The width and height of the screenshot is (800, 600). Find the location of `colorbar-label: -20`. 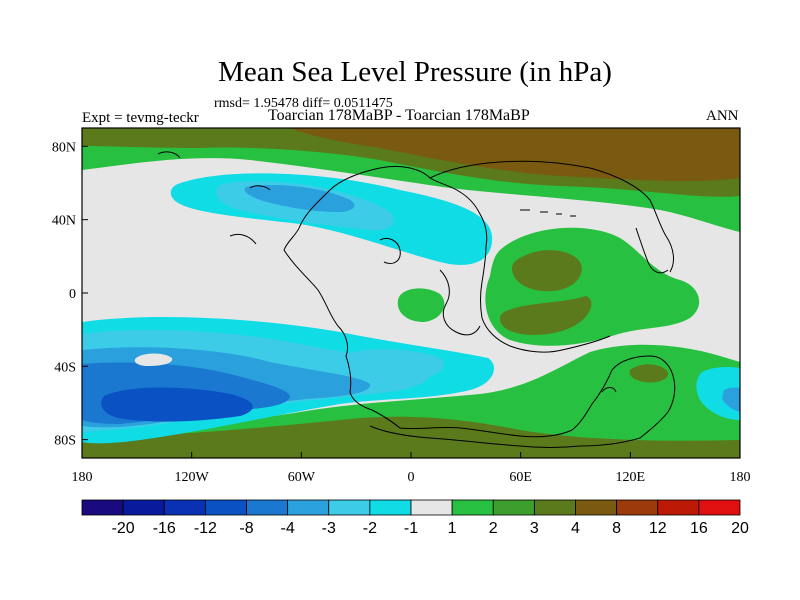

colorbar-label: -20 is located at coordinates (123, 528).